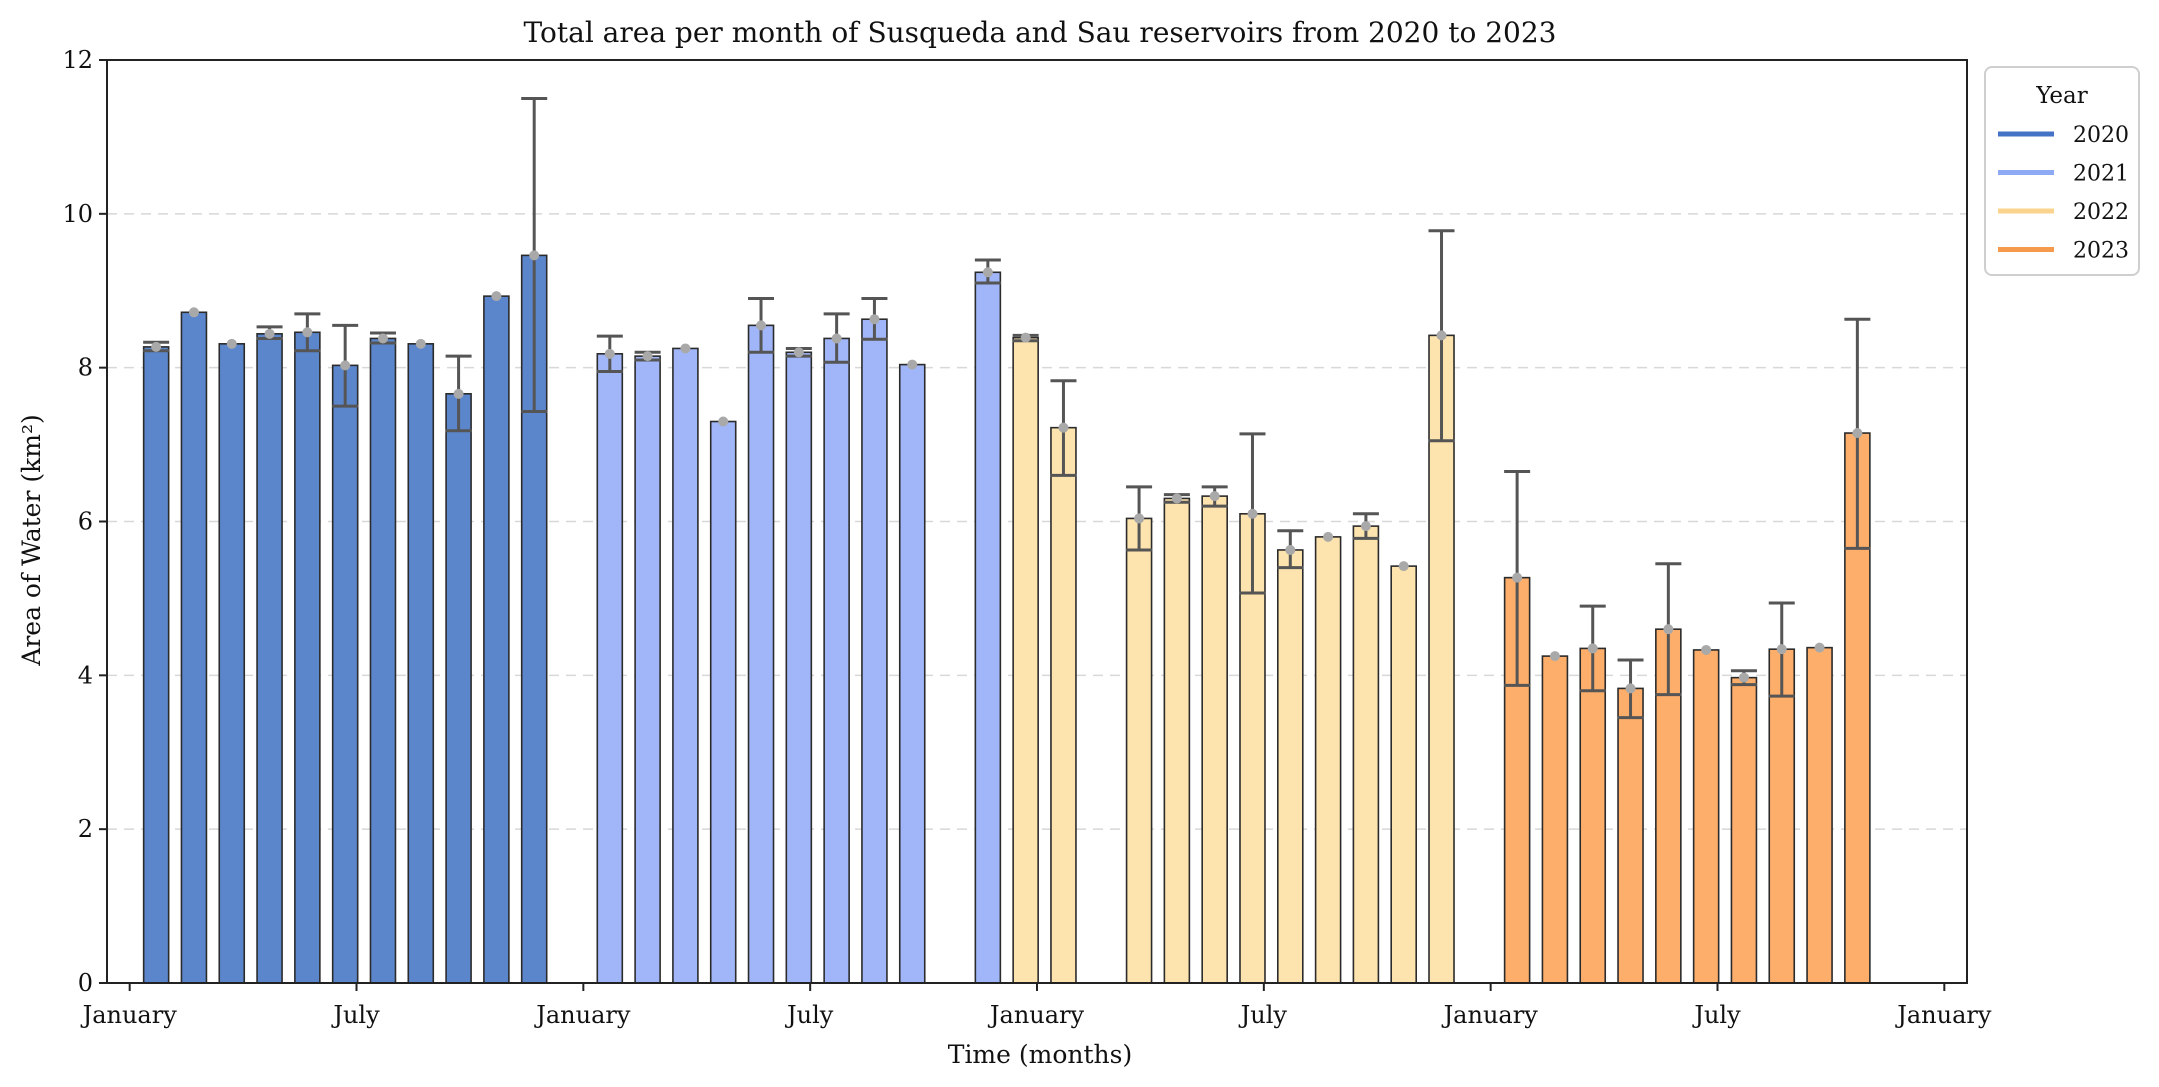 The height and width of the screenshot is (1087, 2159). I want to click on x-axis-label: Time (months), so click(1040, 1054).